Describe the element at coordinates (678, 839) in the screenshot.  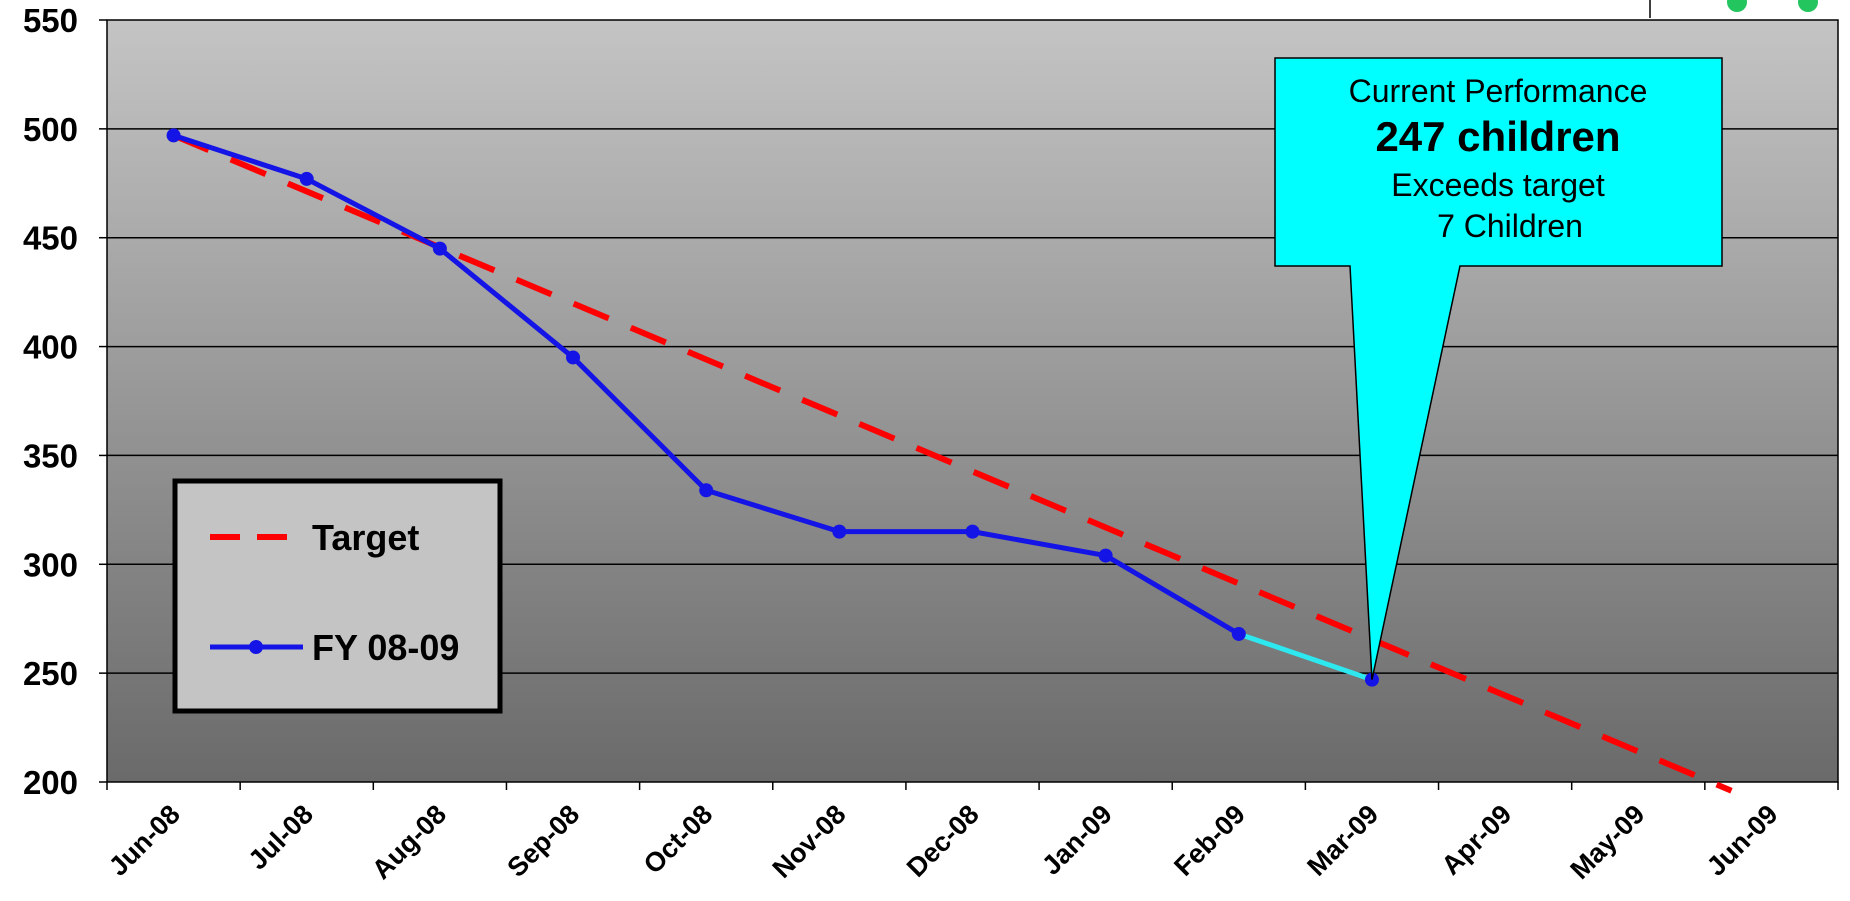
I see `x-tick-label: Oct-08` at that location.